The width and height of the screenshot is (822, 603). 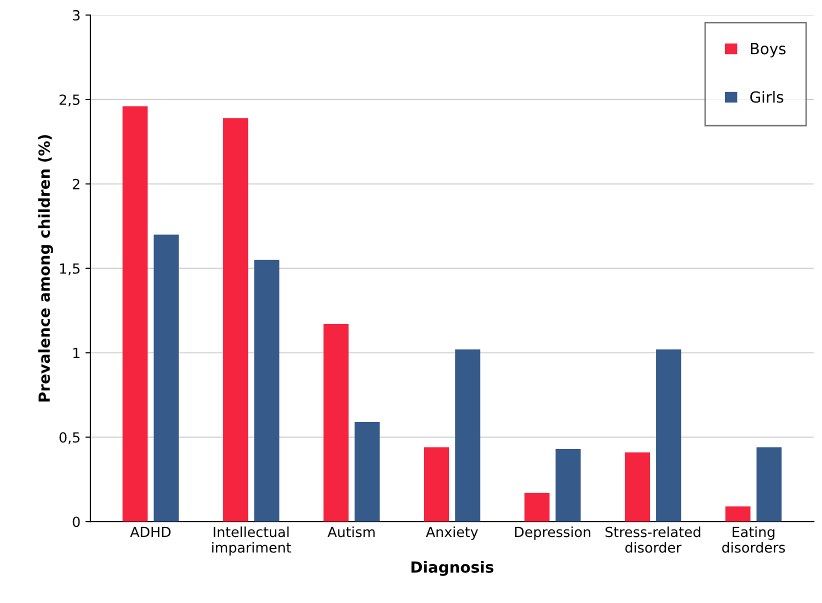 What do you see at coordinates (767, 96) in the screenshot?
I see `legend-label: Girls` at bounding box center [767, 96].